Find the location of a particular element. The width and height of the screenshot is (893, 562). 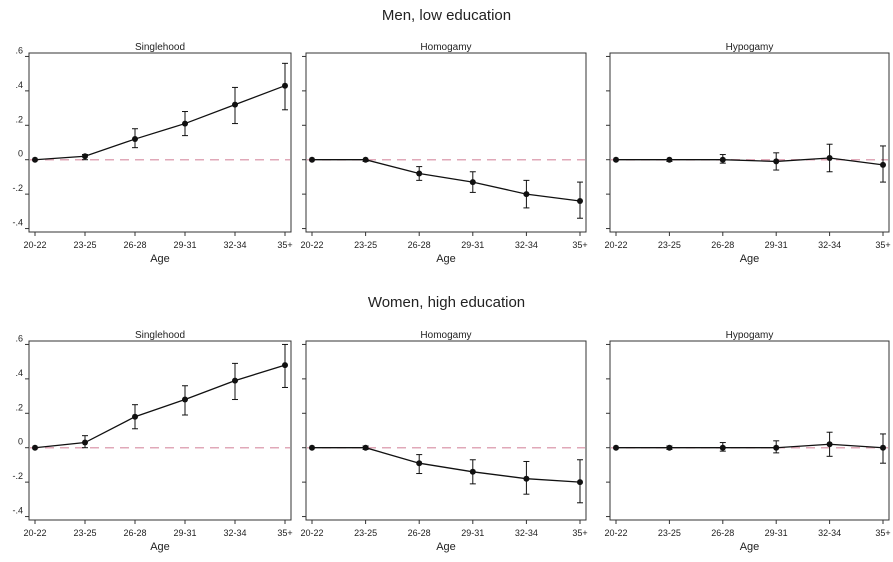

row-title-women-high-education: Women, high education is located at coordinates (446, 302).